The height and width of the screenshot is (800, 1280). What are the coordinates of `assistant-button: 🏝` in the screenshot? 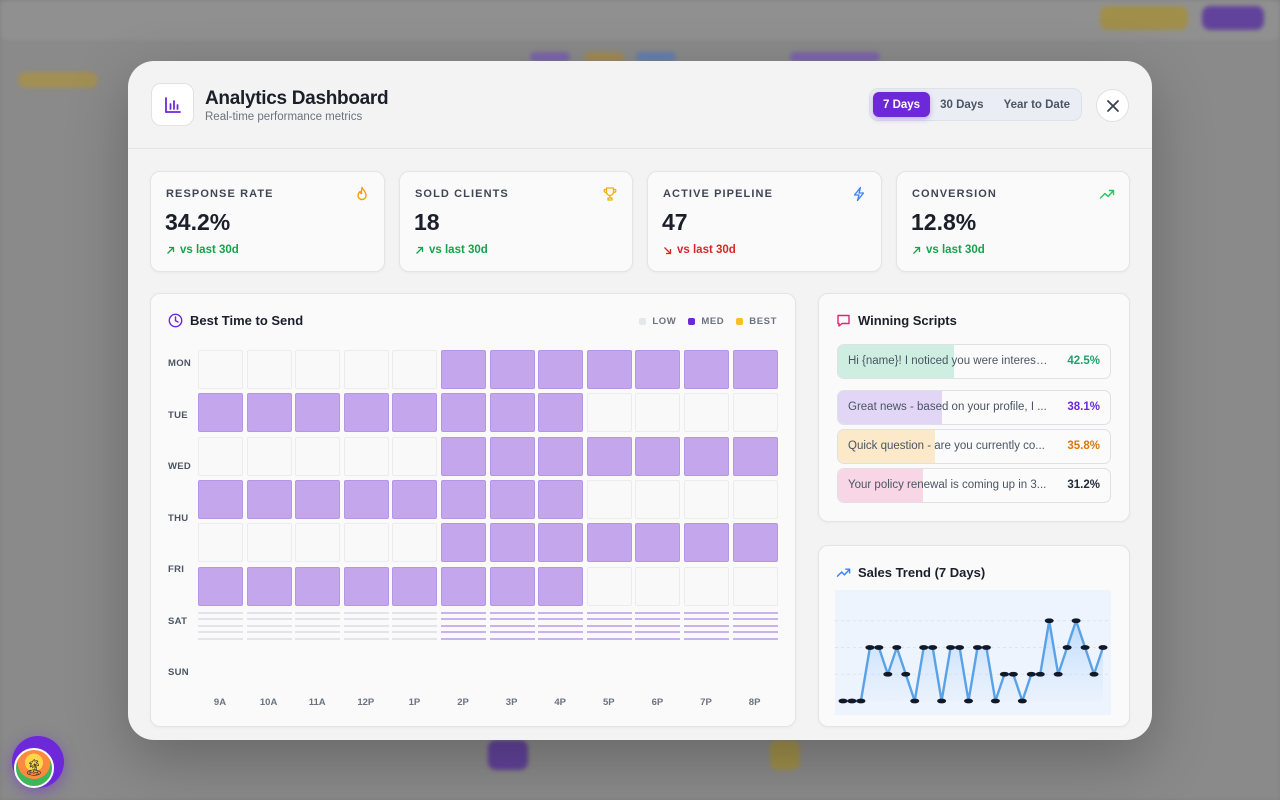 It's located at (38, 762).